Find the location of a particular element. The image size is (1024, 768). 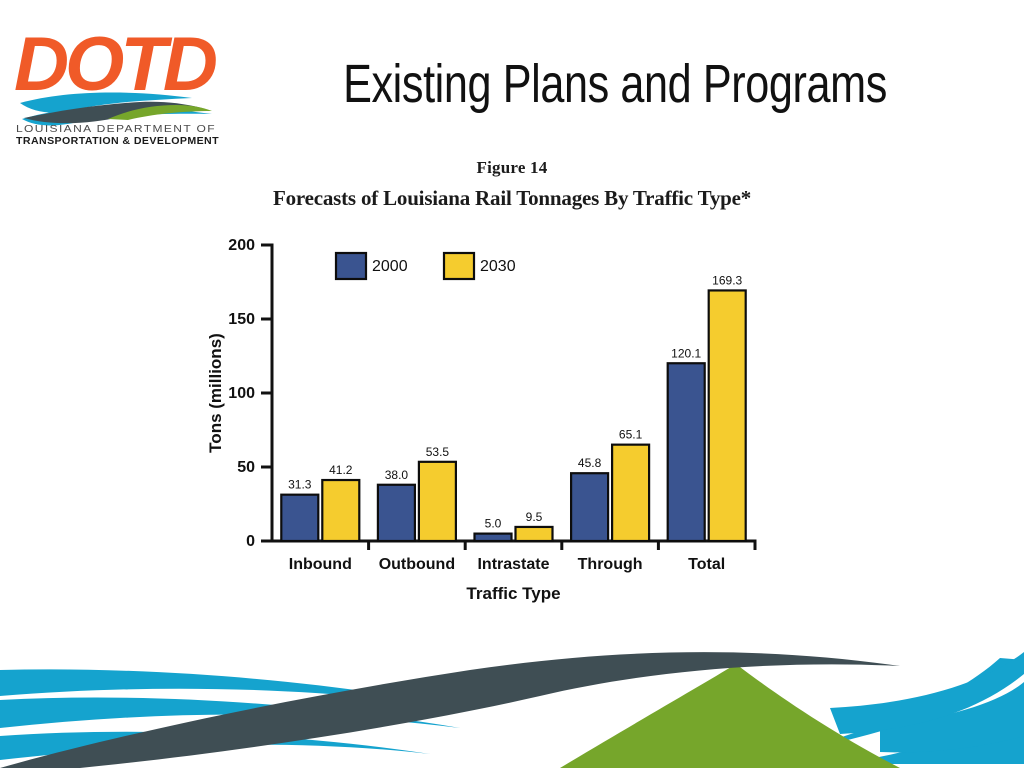

footer-road is located at coordinates (450, 710).